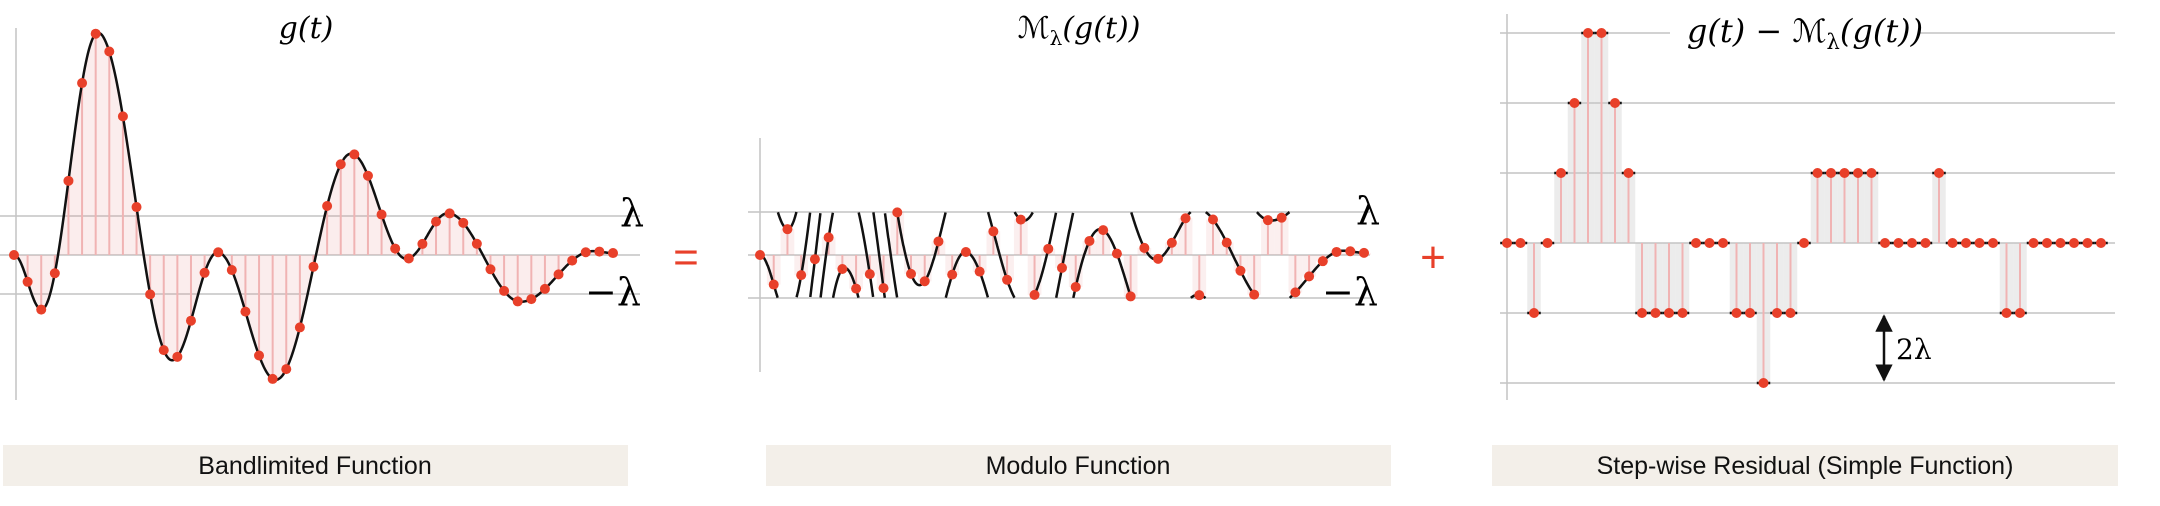  Describe the element at coordinates (1101, 28) in the screenshot. I see `title-argument: (g(t))` at that location.